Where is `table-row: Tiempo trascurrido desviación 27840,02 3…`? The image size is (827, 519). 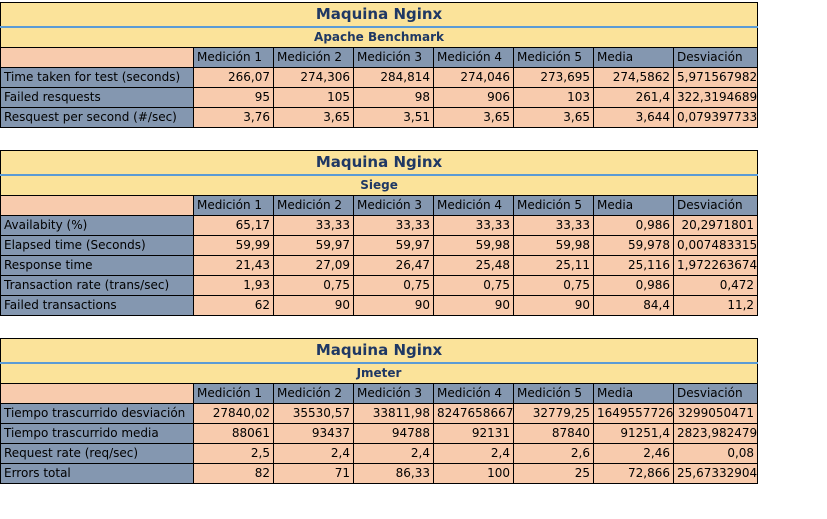 table-row: Tiempo trascurrido desviación 27840,02 3… is located at coordinates (379, 413).